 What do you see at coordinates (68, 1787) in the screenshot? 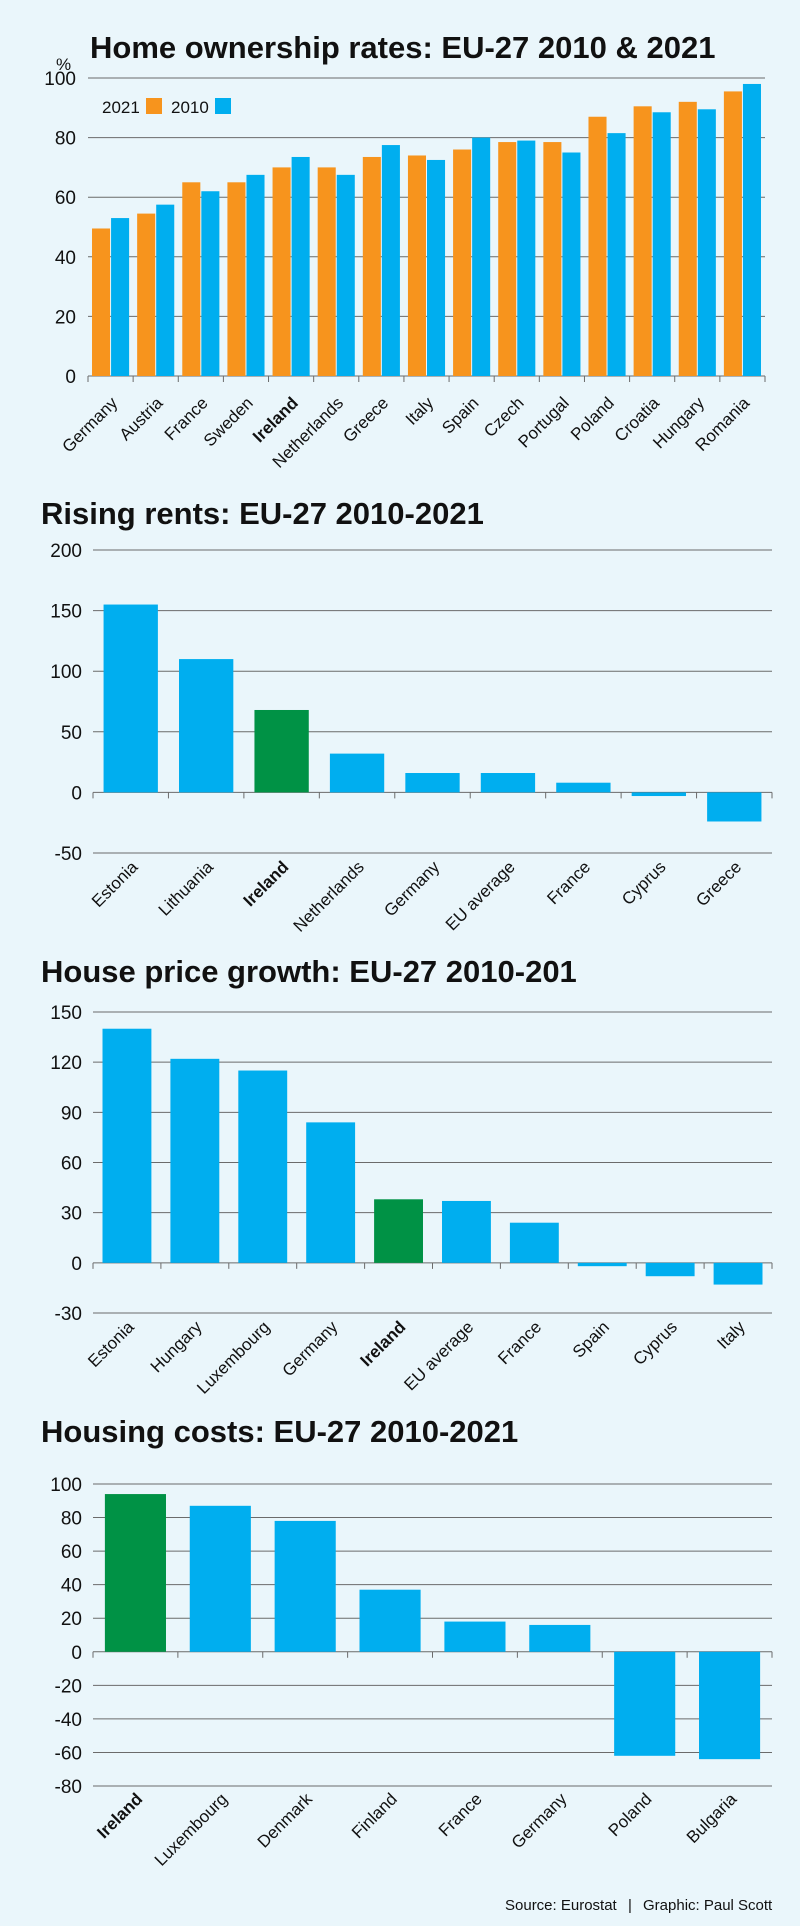
I see `y-tick-label: -80` at bounding box center [68, 1787].